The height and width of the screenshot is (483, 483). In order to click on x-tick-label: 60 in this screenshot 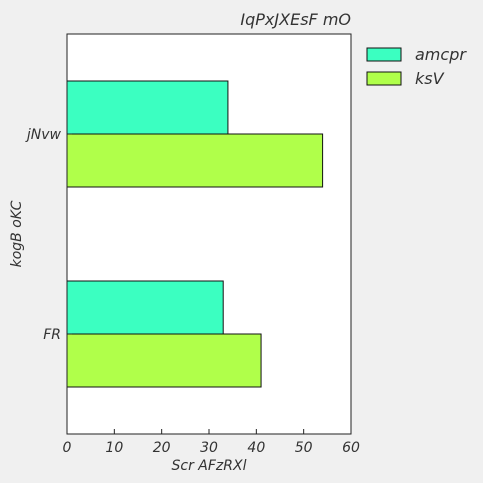, I will do `click(351, 448)`.